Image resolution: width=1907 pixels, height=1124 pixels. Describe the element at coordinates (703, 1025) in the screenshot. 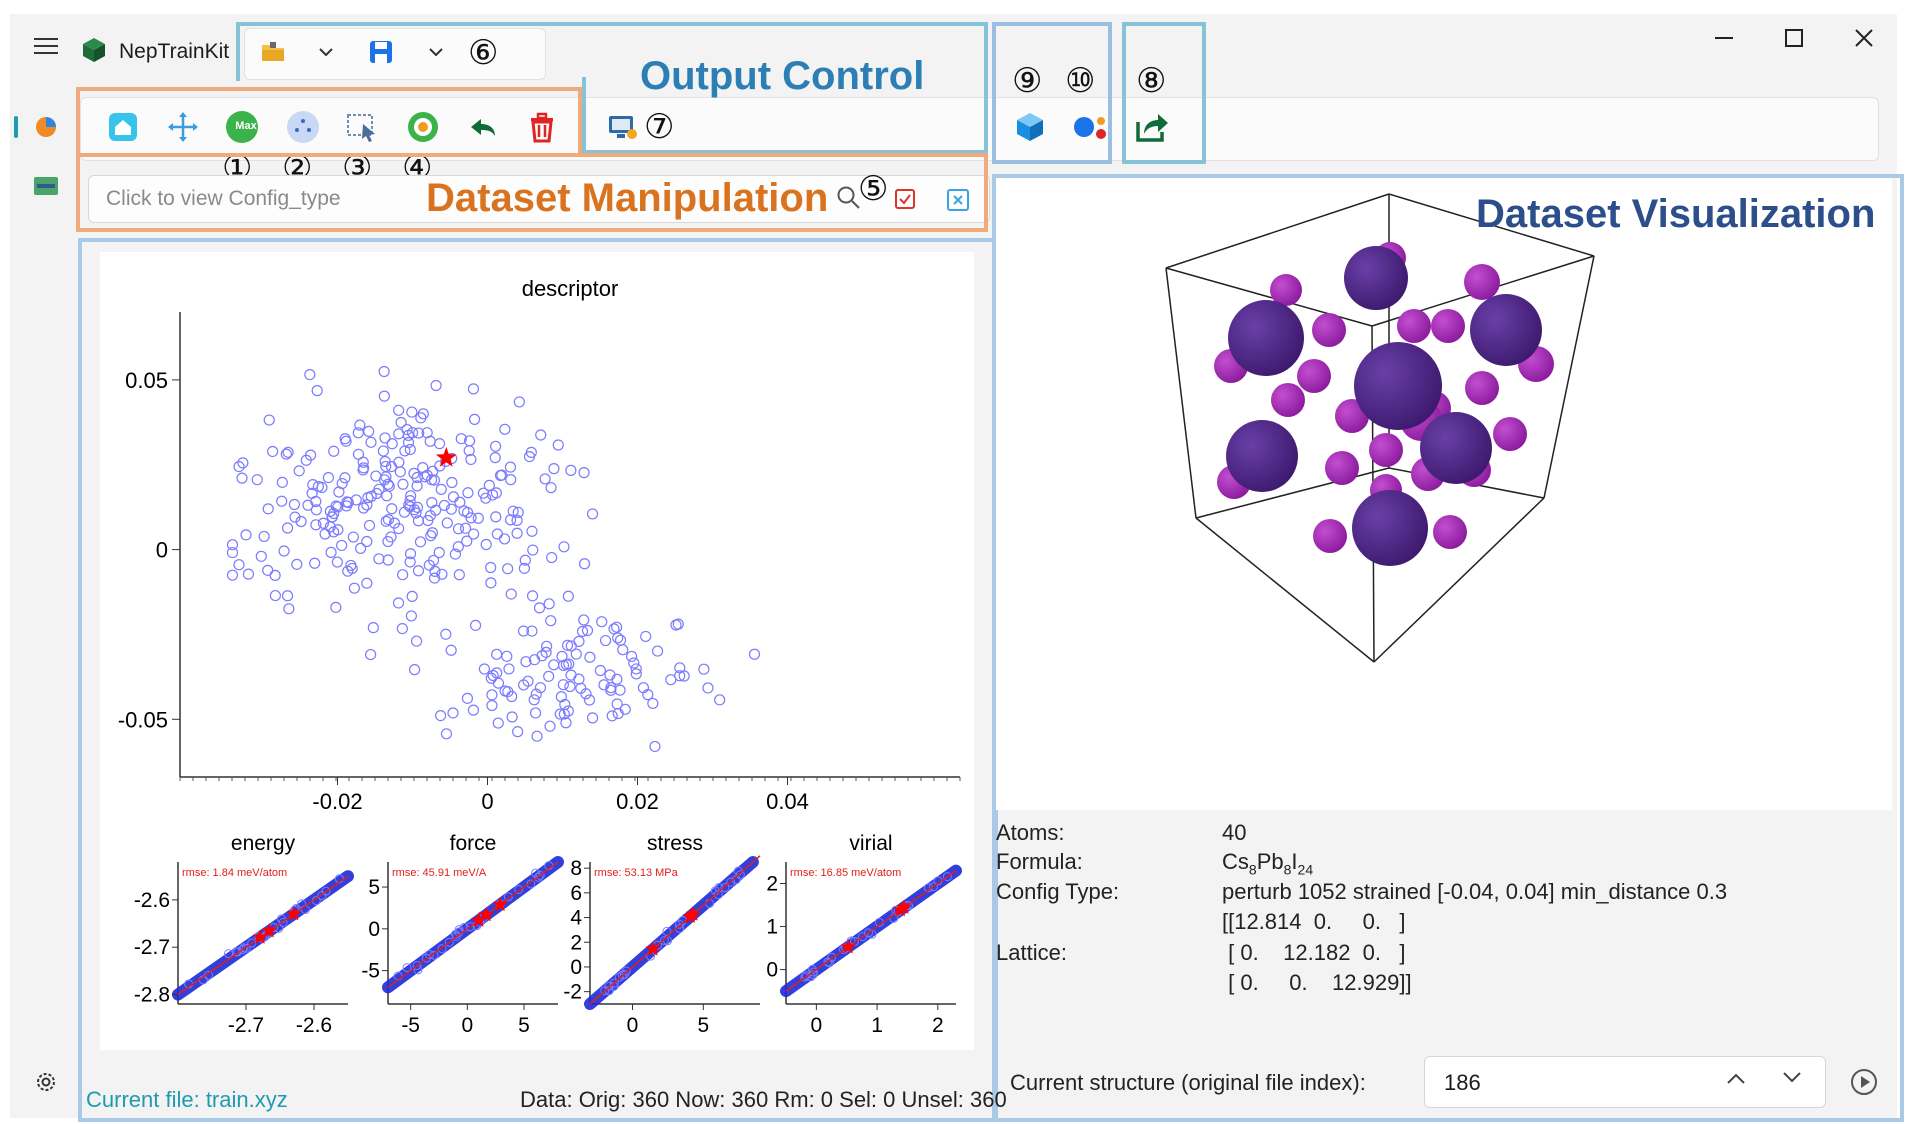

I see `stress-x-tick-label: 5` at that location.